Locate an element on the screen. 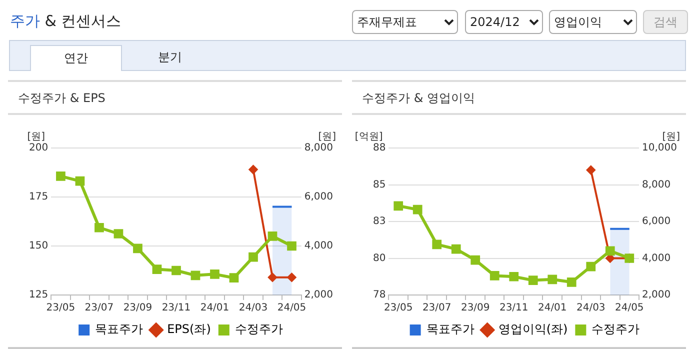  y-tick-label: 83 is located at coordinates (379, 222).